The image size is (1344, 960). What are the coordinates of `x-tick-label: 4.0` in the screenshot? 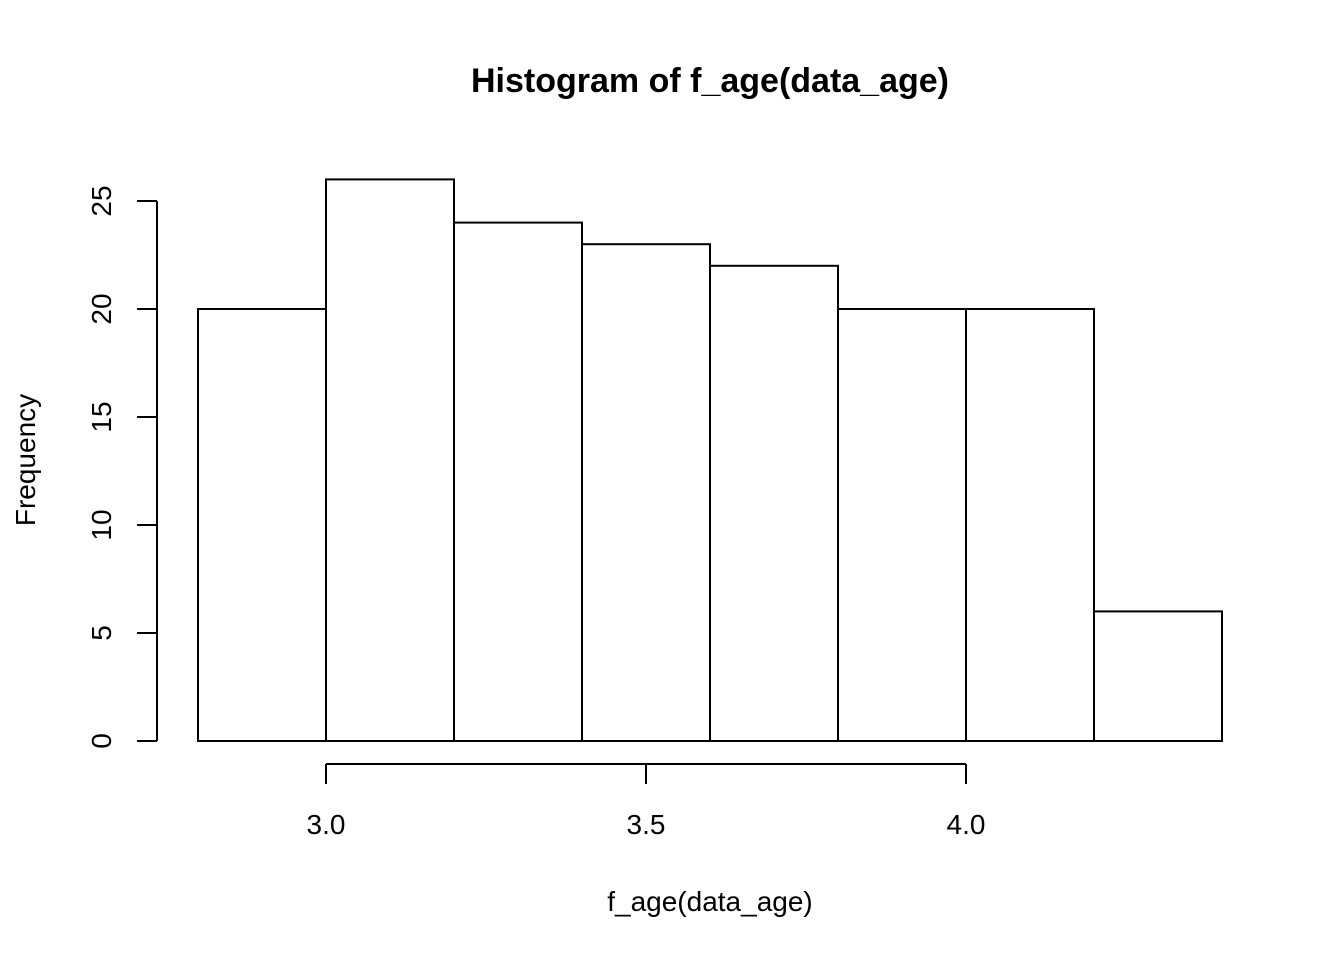 It's located at (966, 824).